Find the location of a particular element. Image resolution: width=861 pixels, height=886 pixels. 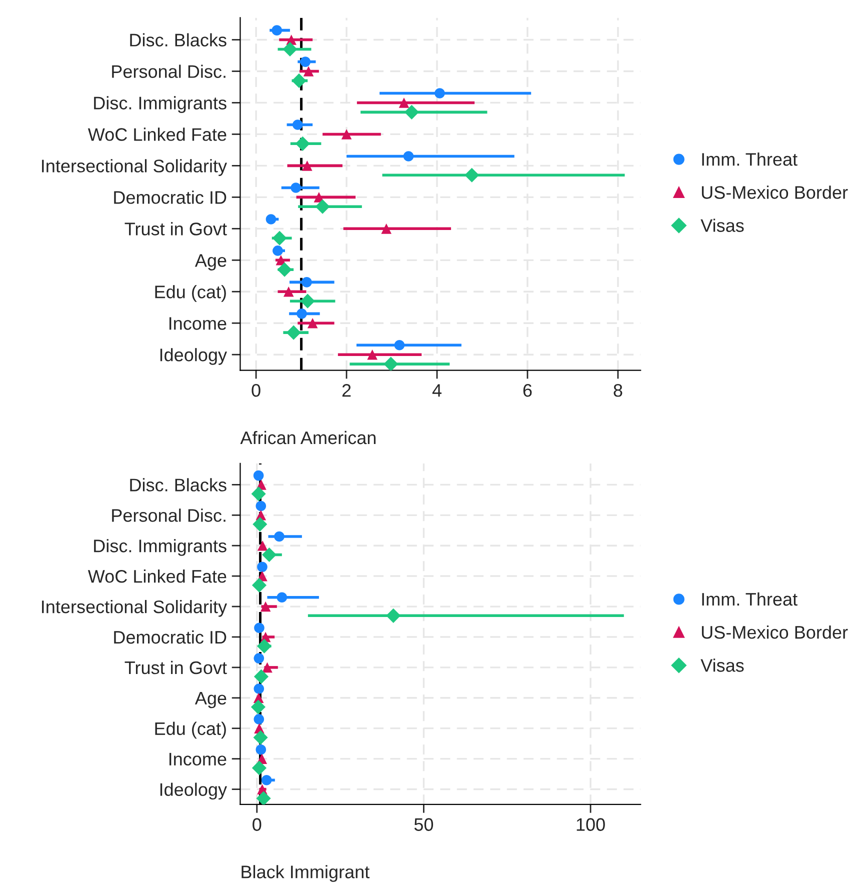

x-tick-label: 6 is located at coordinates (527, 390).